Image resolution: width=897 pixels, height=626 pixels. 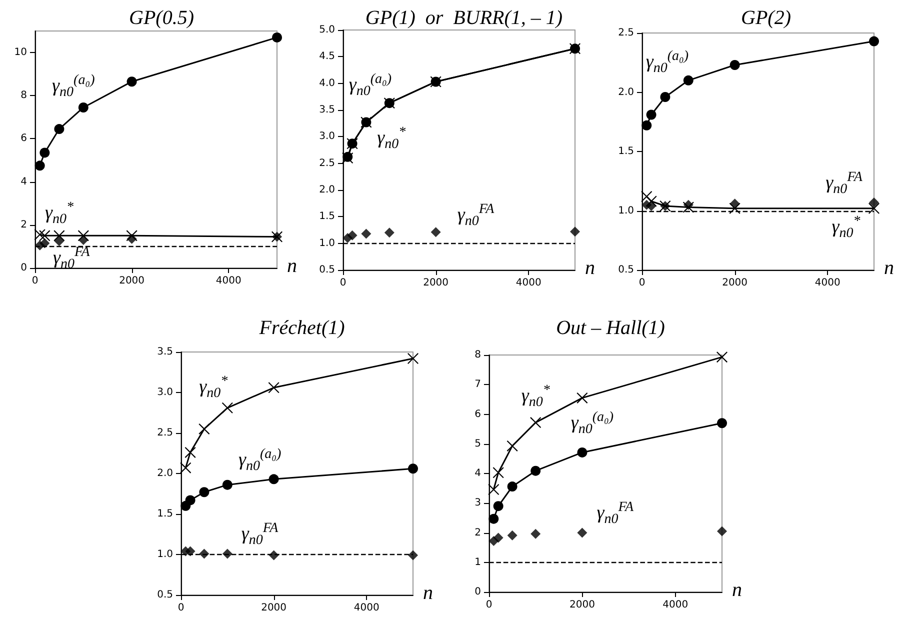 I want to click on y-tick-label: 10, so click(x=20, y=52).